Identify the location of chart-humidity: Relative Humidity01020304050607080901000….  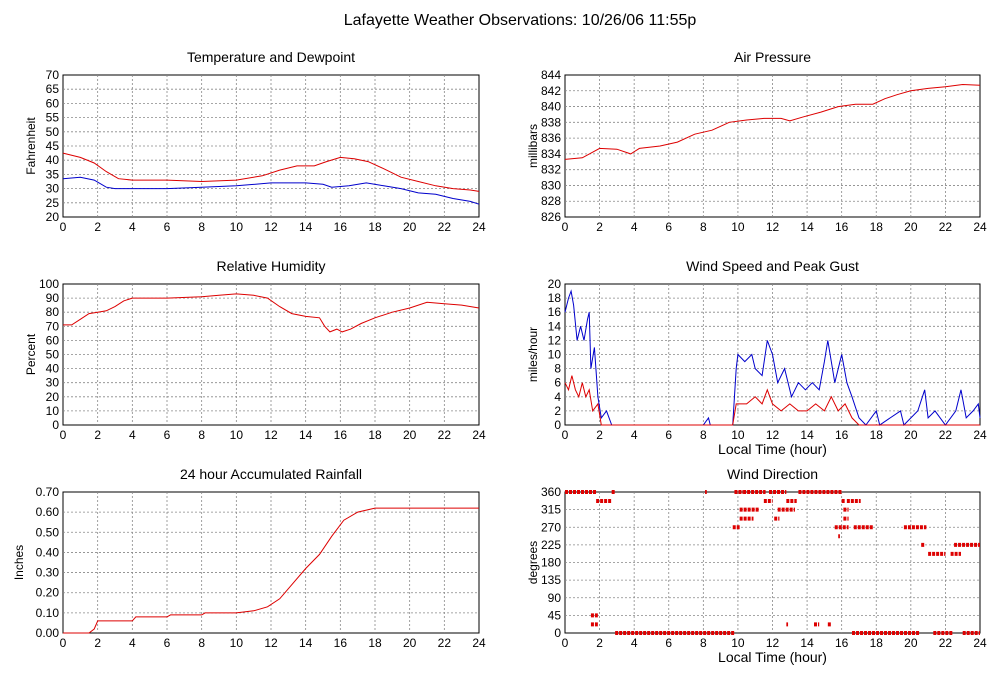
(255, 350).